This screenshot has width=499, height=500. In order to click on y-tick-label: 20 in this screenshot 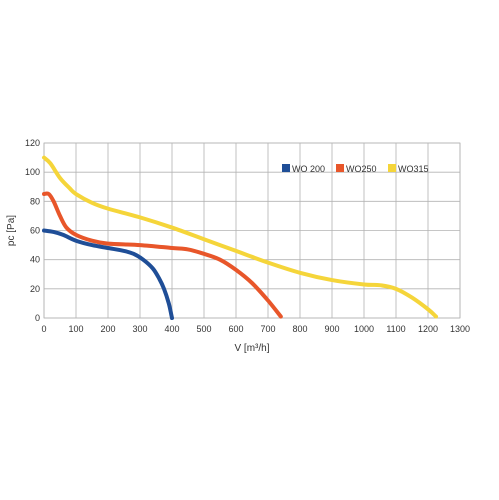, I will do `click(35, 289)`.